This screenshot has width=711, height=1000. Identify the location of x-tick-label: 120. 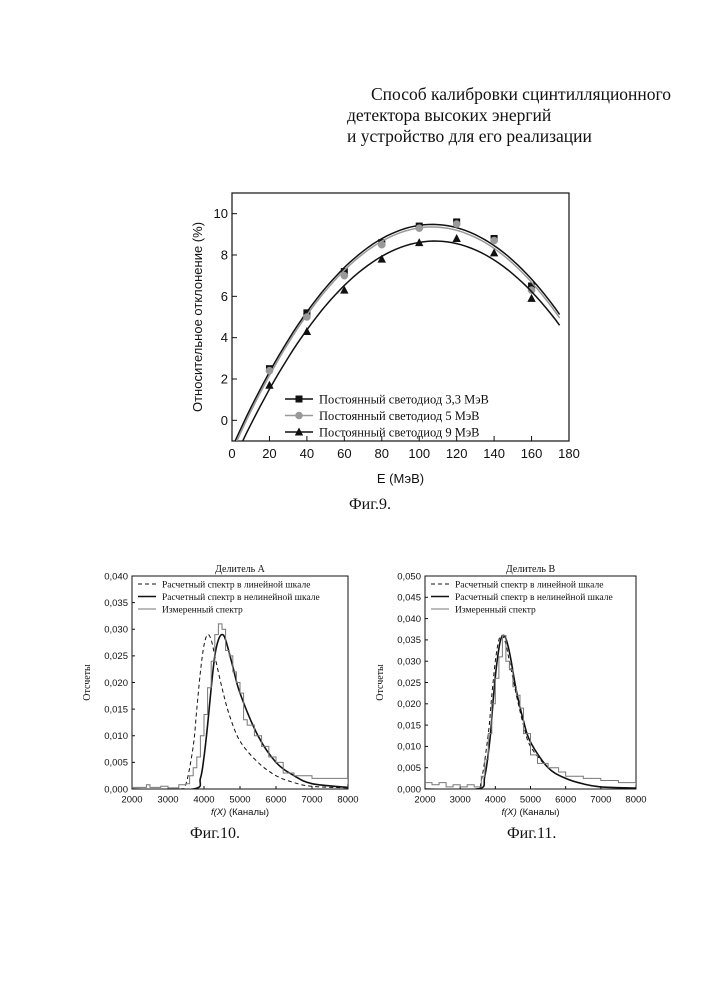
(457, 453).